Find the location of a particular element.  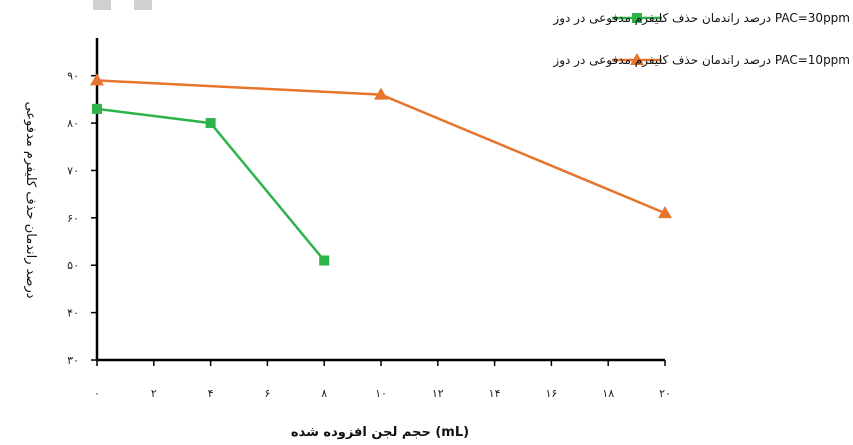

x-axis-title: حجم لجن افزوده شده (mL) is located at coordinates (380, 432).